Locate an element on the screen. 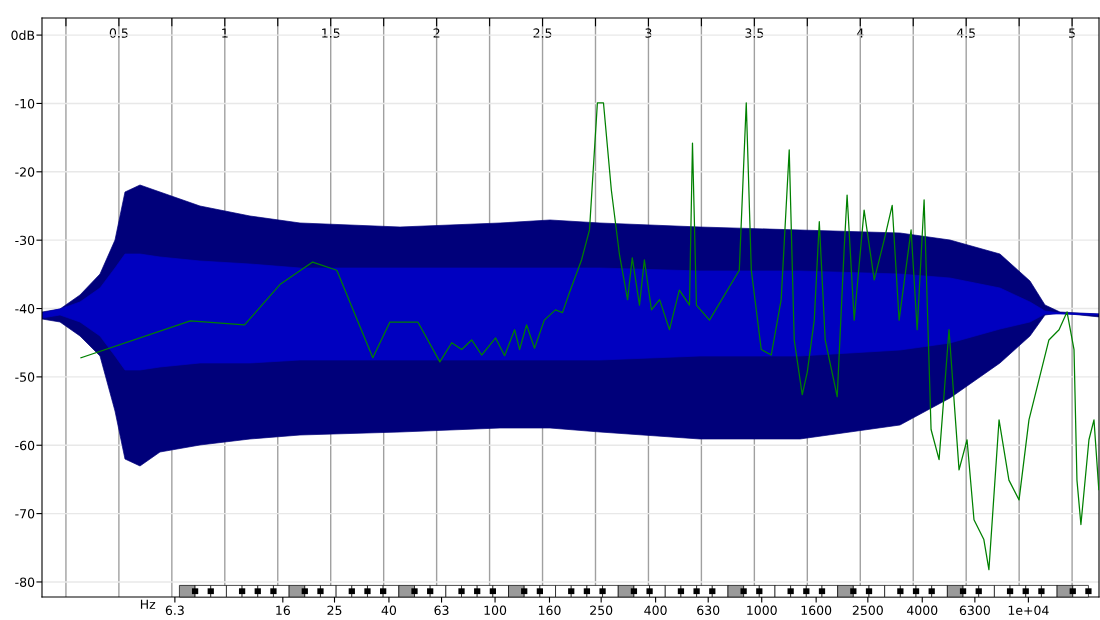 This screenshot has width=1100, height=620. x-tick-label: 0.5 is located at coordinates (118, 33).